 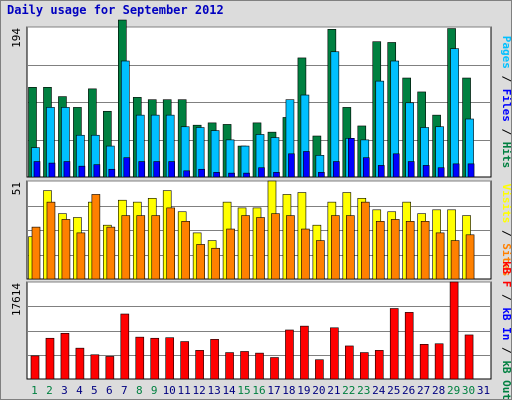 I want to click on day-label: 5, so click(x=94, y=390).